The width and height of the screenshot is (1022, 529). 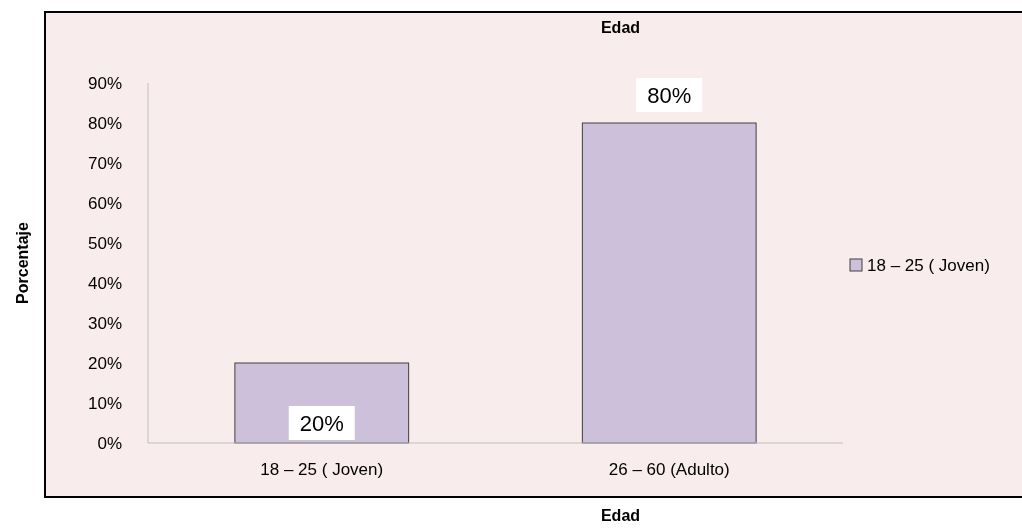 What do you see at coordinates (104, 323) in the screenshot?
I see `y-tick-label: 30%` at bounding box center [104, 323].